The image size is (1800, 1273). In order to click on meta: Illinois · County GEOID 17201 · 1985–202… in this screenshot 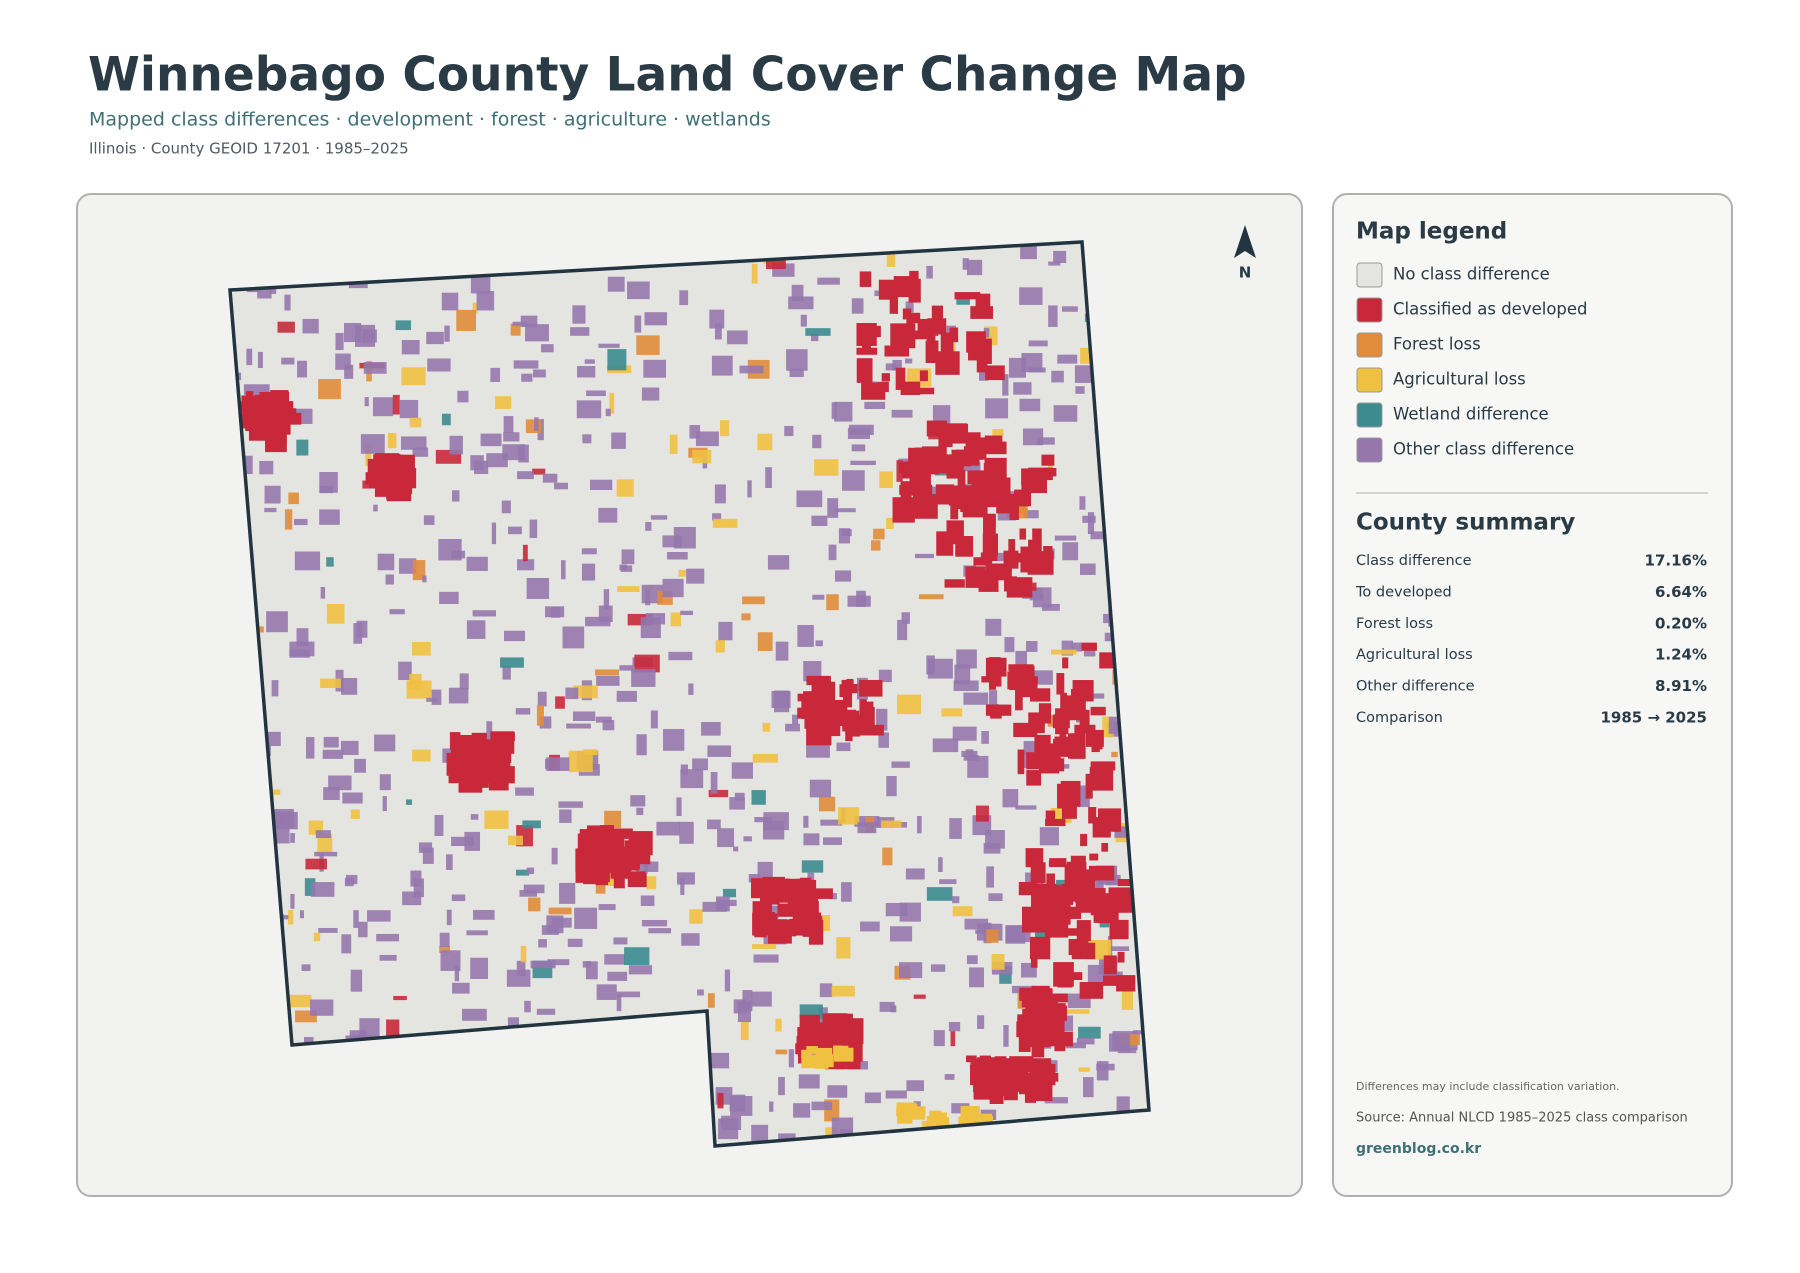, I will do `click(249, 149)`.